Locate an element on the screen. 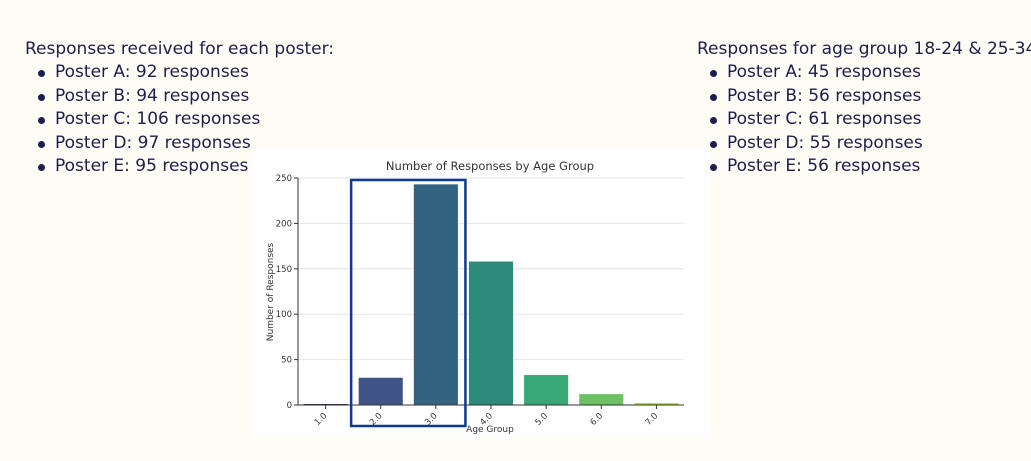  list-item: Poster A: 92 responses is located at coordinates (186, 73).